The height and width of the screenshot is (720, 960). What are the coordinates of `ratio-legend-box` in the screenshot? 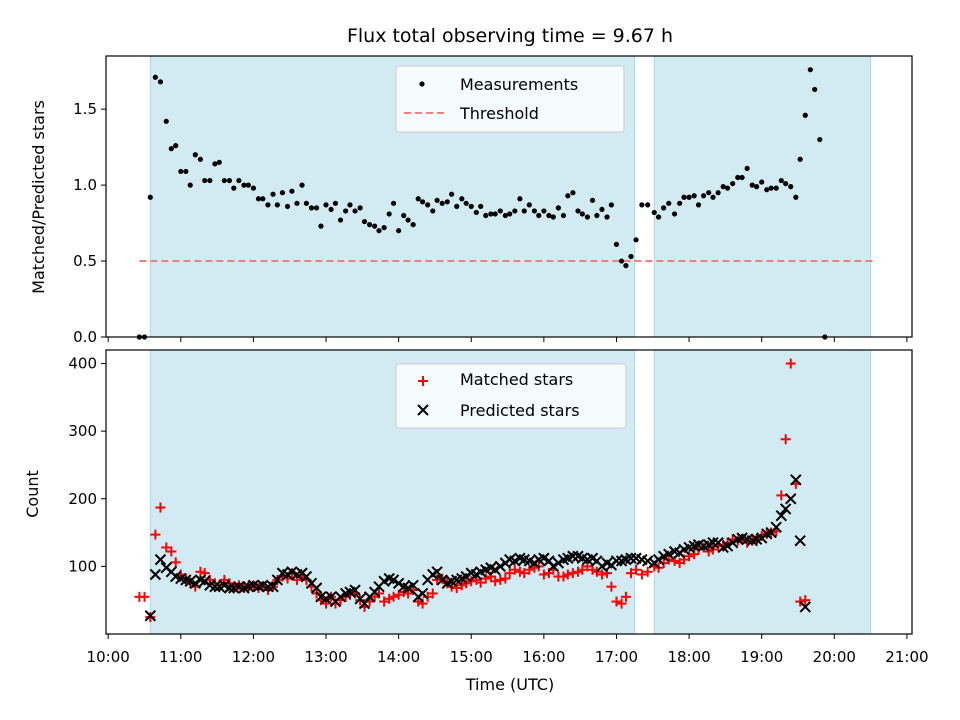 It's located at (510, 99).